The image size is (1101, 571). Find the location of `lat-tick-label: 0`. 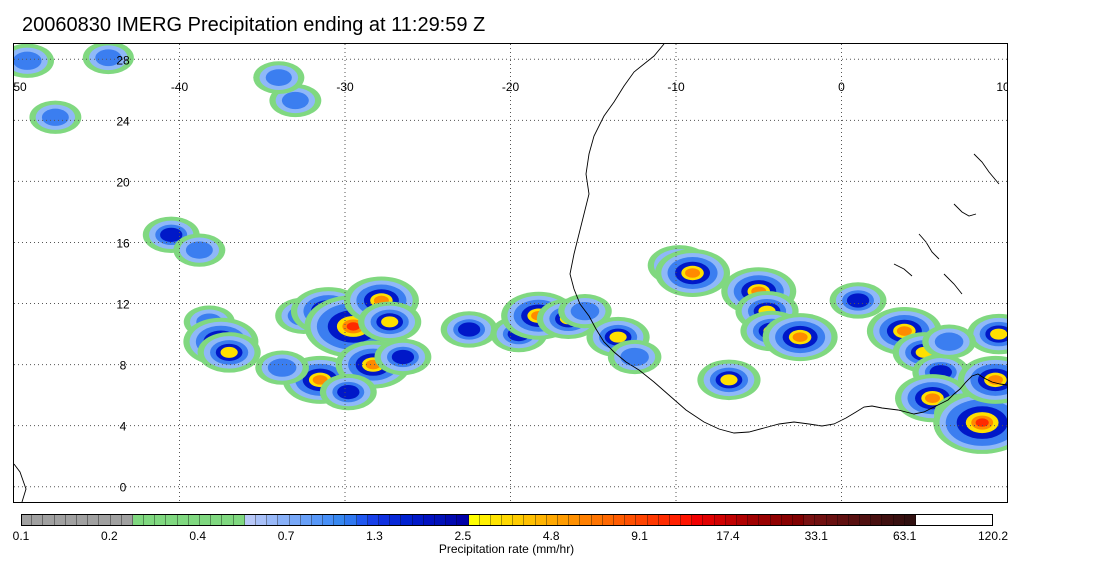

lat-tick-label: 0 is located at coordinates (123, 488).